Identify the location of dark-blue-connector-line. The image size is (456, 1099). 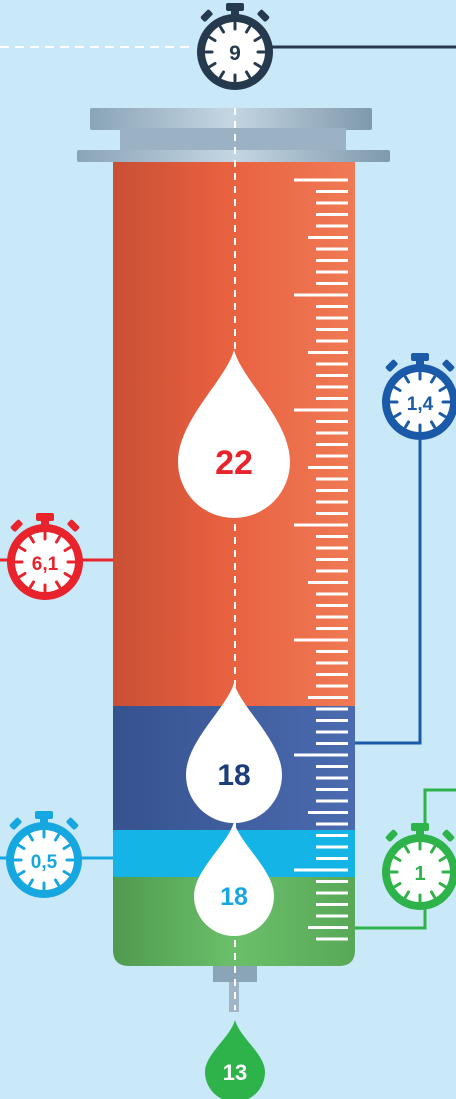
(388, 592).